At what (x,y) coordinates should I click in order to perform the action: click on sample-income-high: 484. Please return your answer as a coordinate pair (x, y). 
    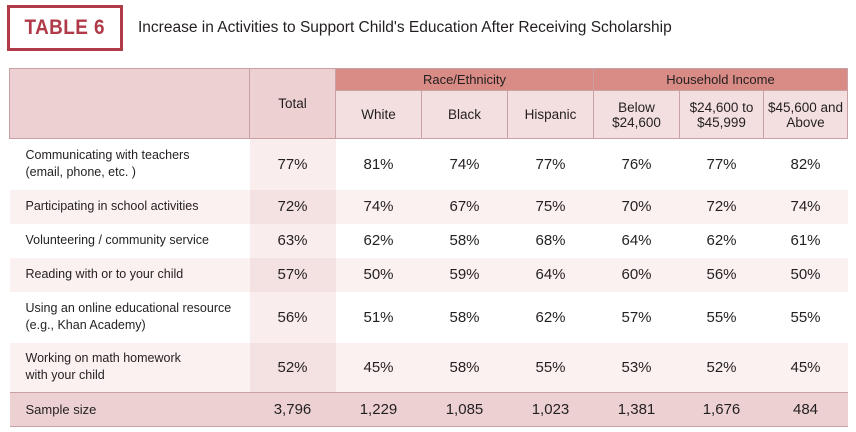
    Looking at the image, I should click on (805, 409).